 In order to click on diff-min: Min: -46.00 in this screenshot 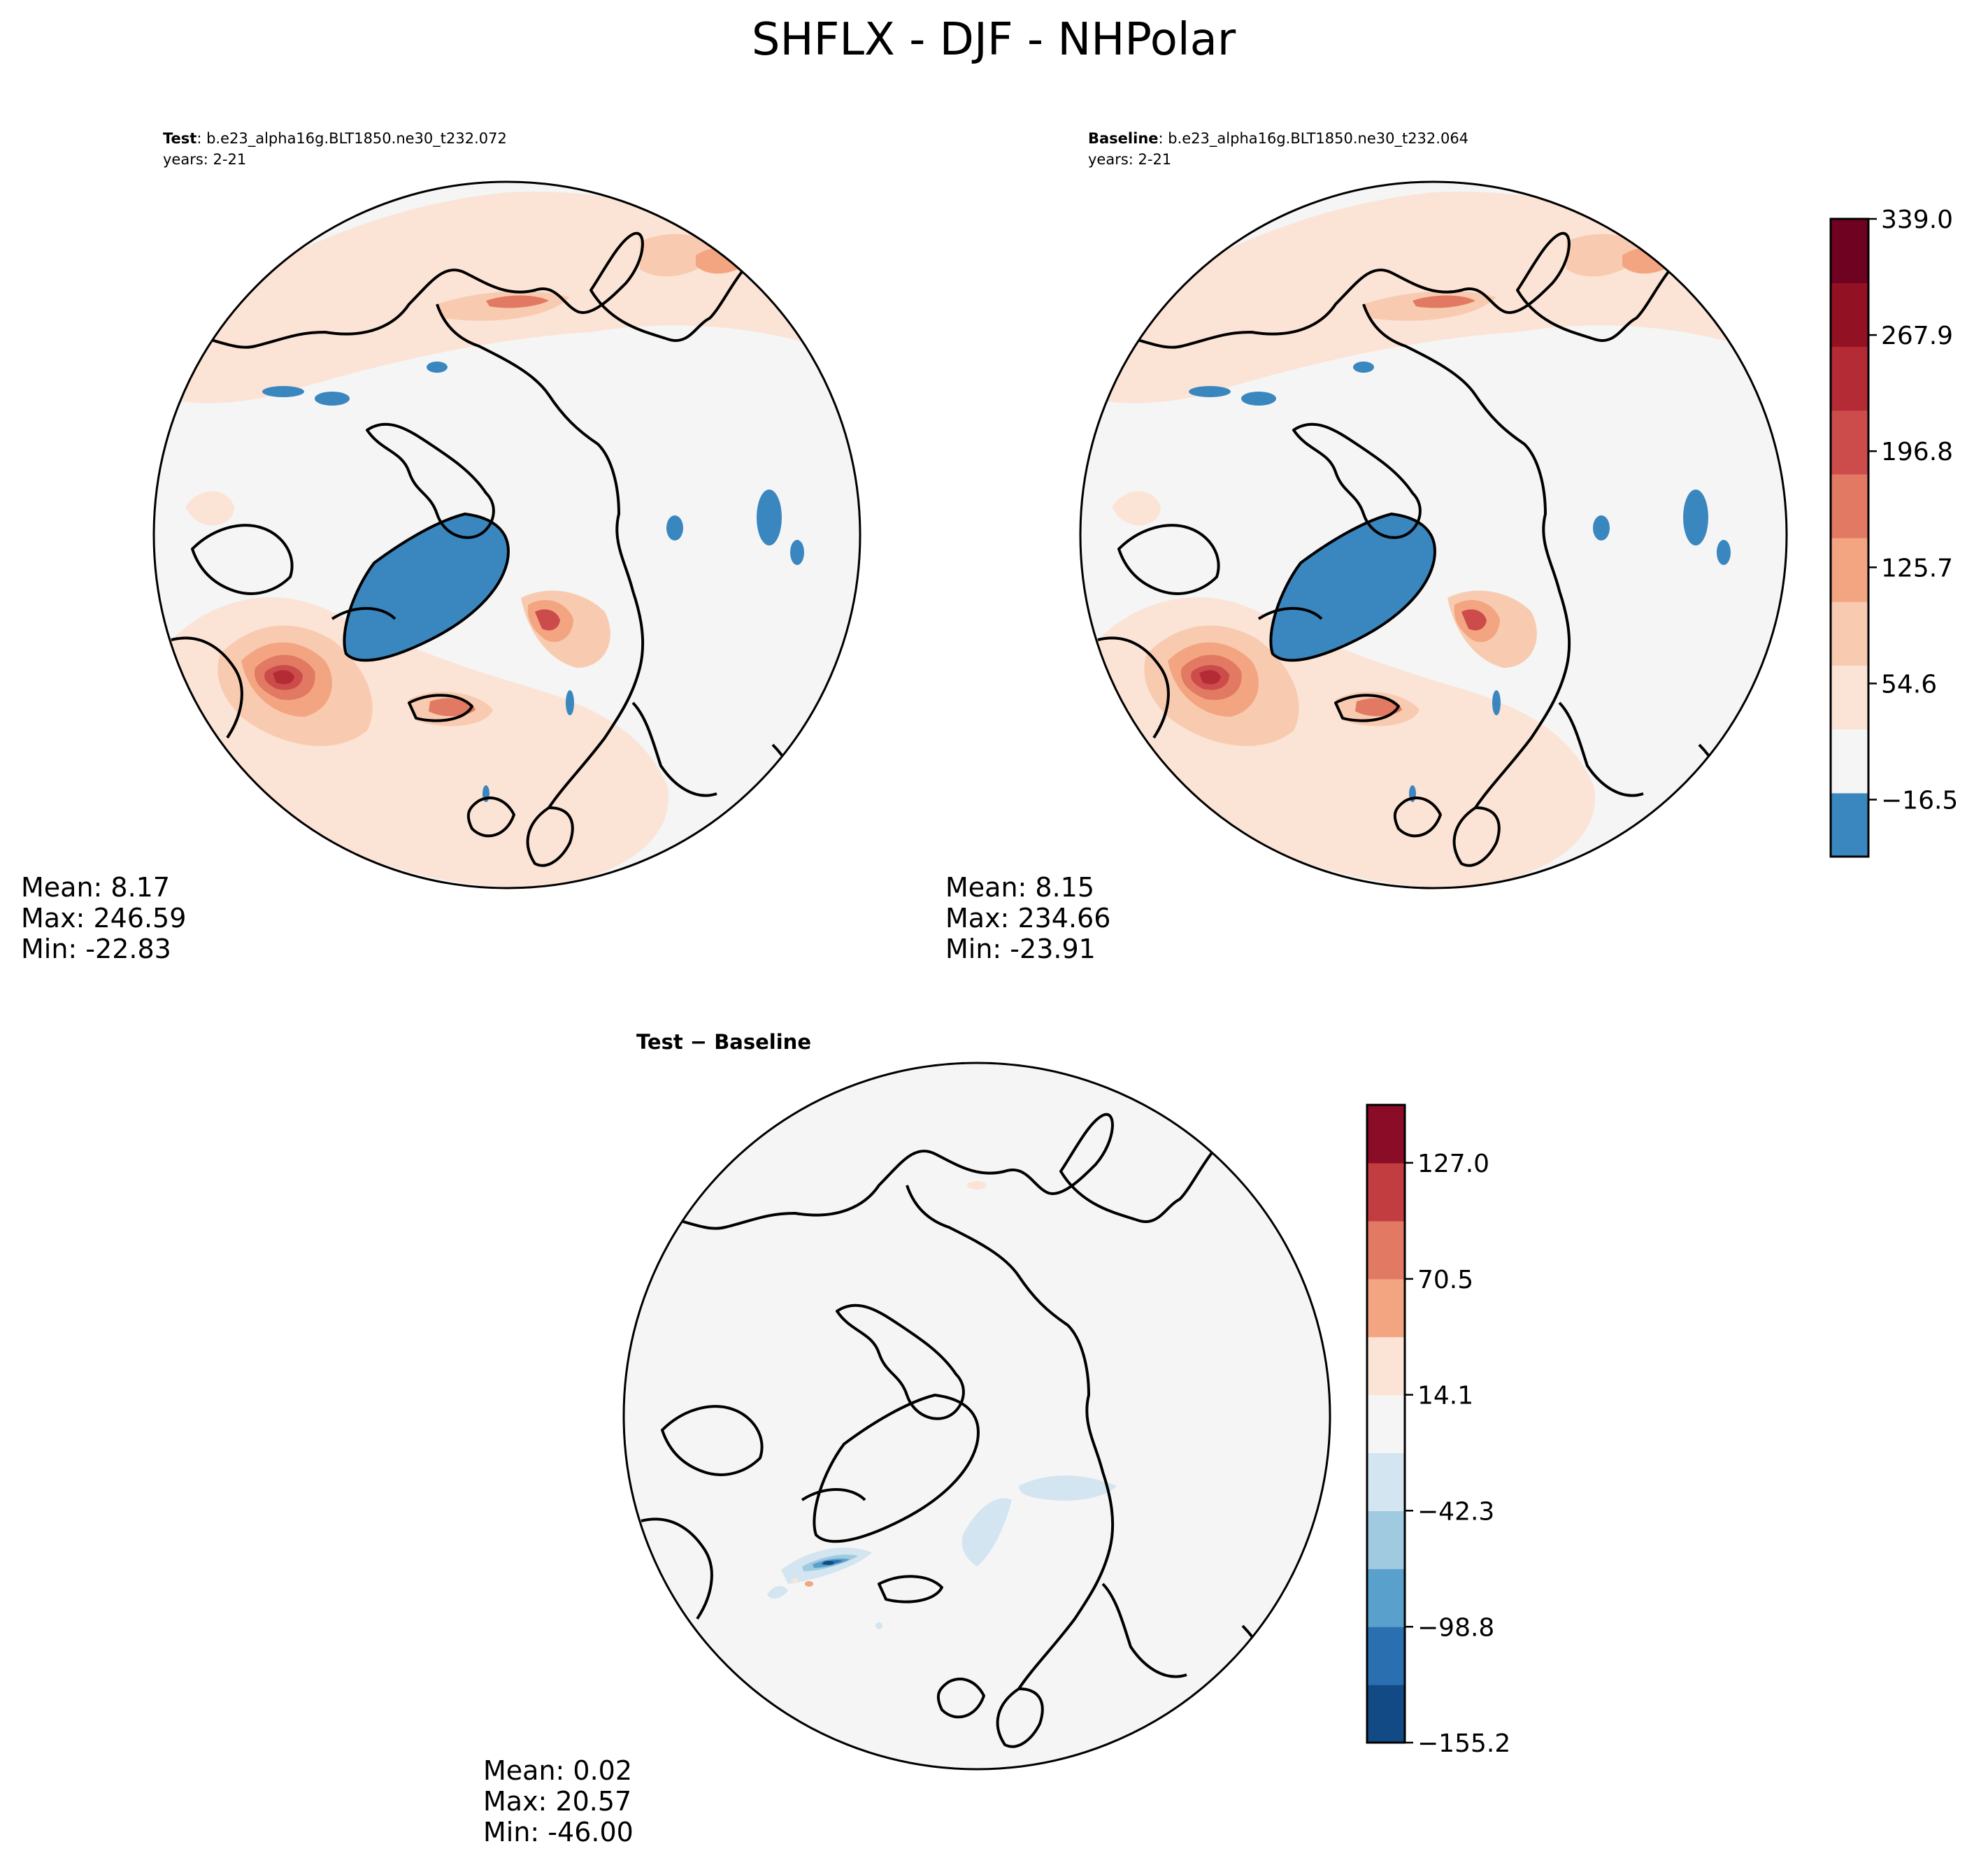, I will do `click(558, 1832)`.